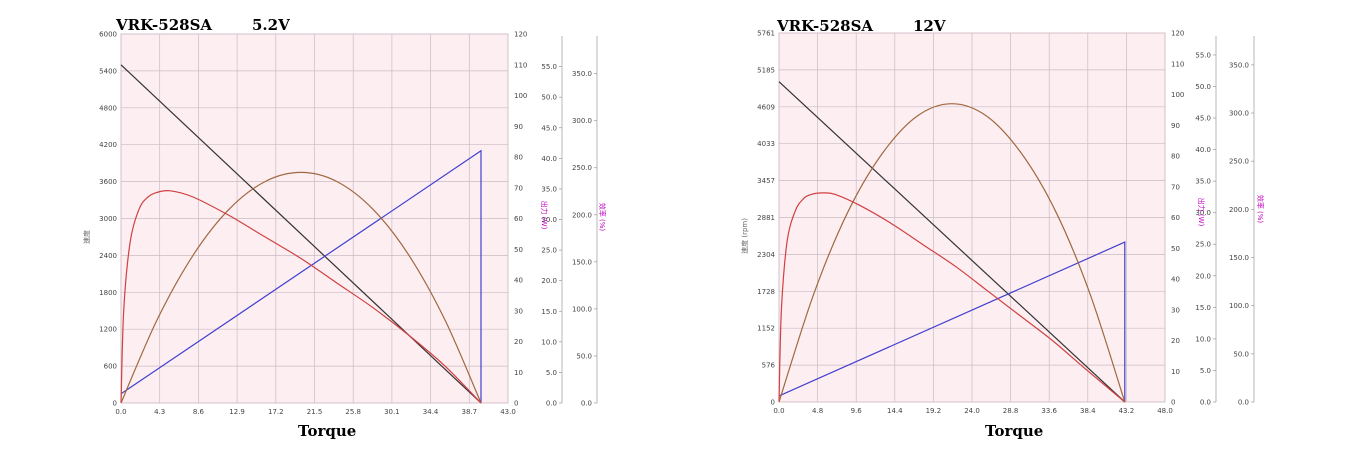 The width and height of the screenshot is (1346, 466). What do you see at coordinates (1014, 431) in the screenshot?
I see `chart2-x-axis-label: Torque` at bounding box center [1014, 431].